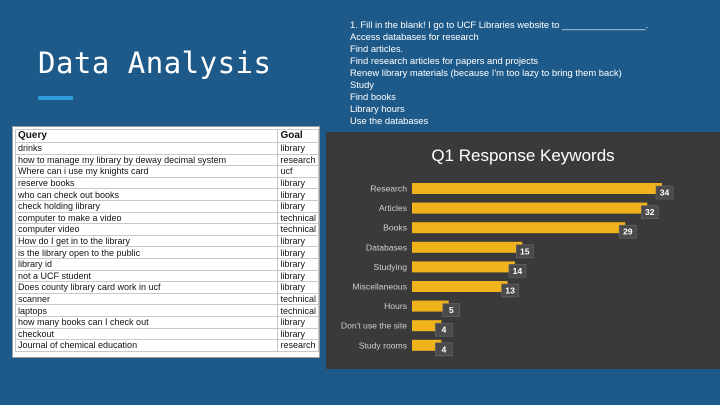 This screenshot has height=405, width=720. I want to click on query-cell: How do I get in to the library, so click(146, 241).